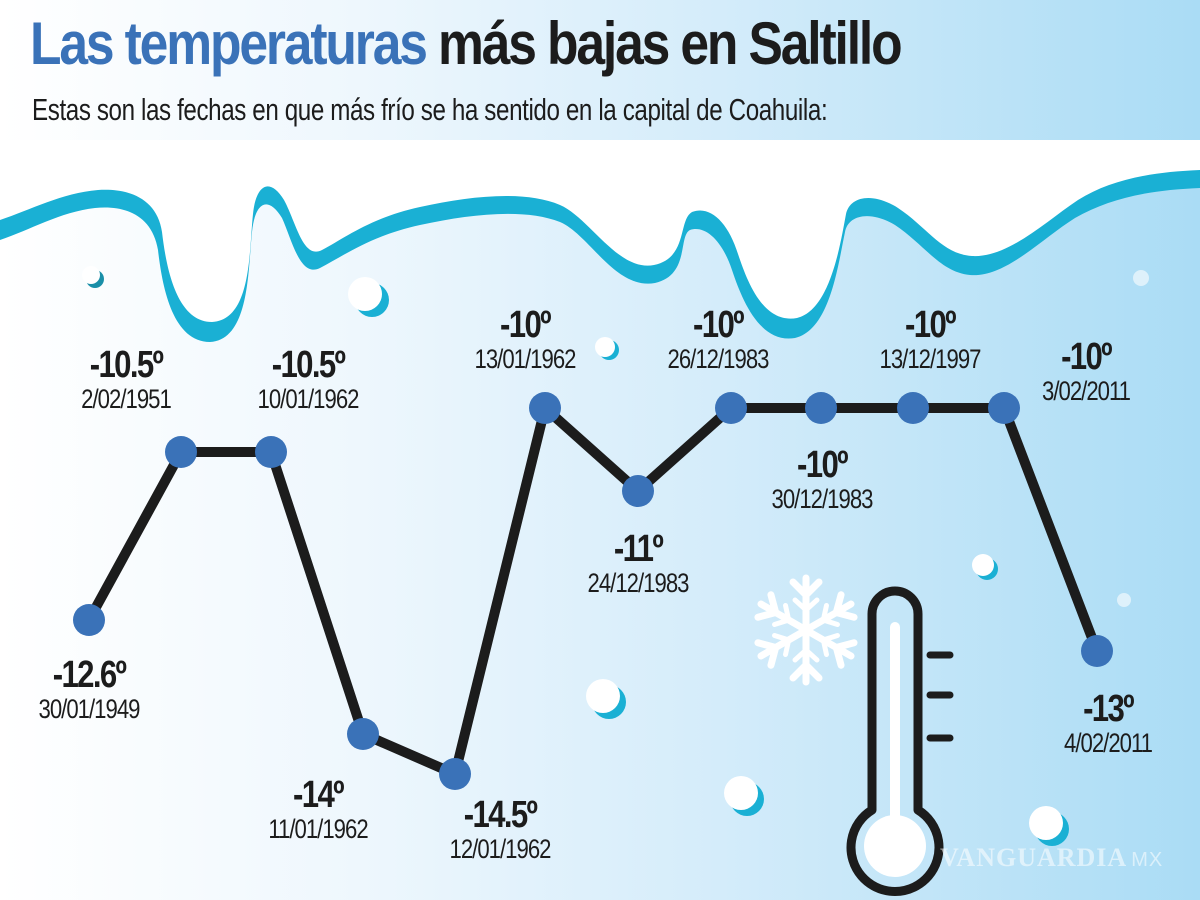  Describe the element at coordinates (500, 815) in the screenshot. I see `temperature-value: -14.5º` at that location.